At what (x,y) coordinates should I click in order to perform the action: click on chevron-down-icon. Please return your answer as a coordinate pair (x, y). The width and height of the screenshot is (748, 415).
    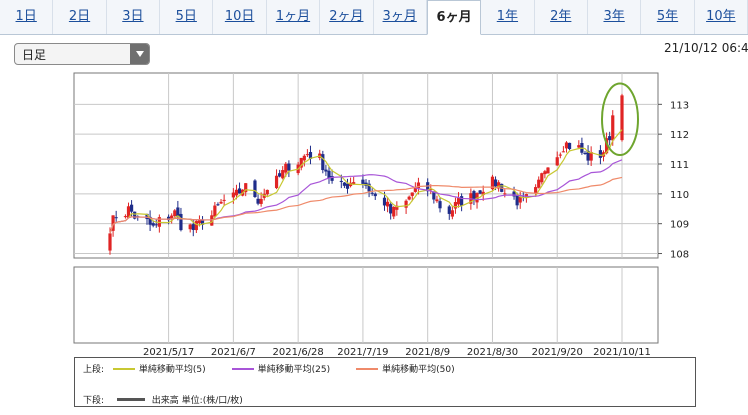
    Looking at the image, I should click on (140, 54).